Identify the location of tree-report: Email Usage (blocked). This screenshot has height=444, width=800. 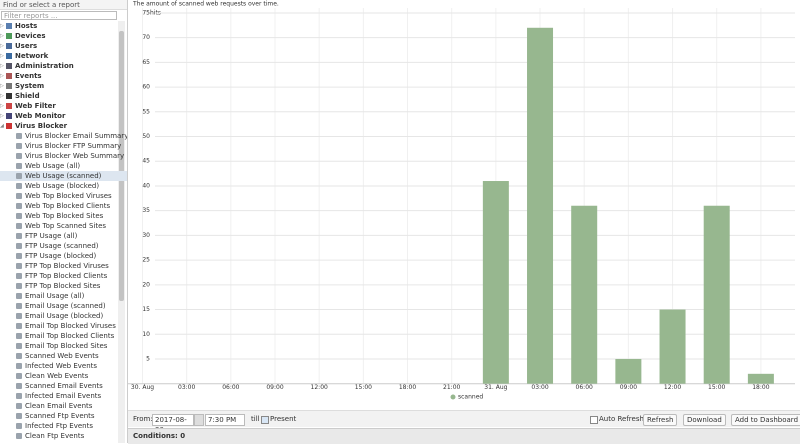
(63, 316).